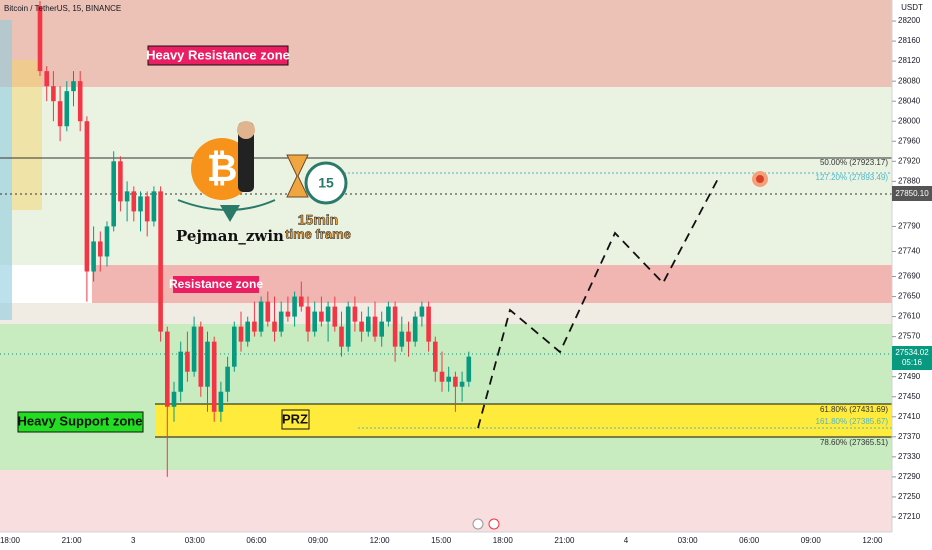 This screenshot has width=932, height=550. What do you see at coordinates (854, 409) in the screenshot?
I see `fib-label: 61.80% (27431.69)` at bounding box center [854, 409].